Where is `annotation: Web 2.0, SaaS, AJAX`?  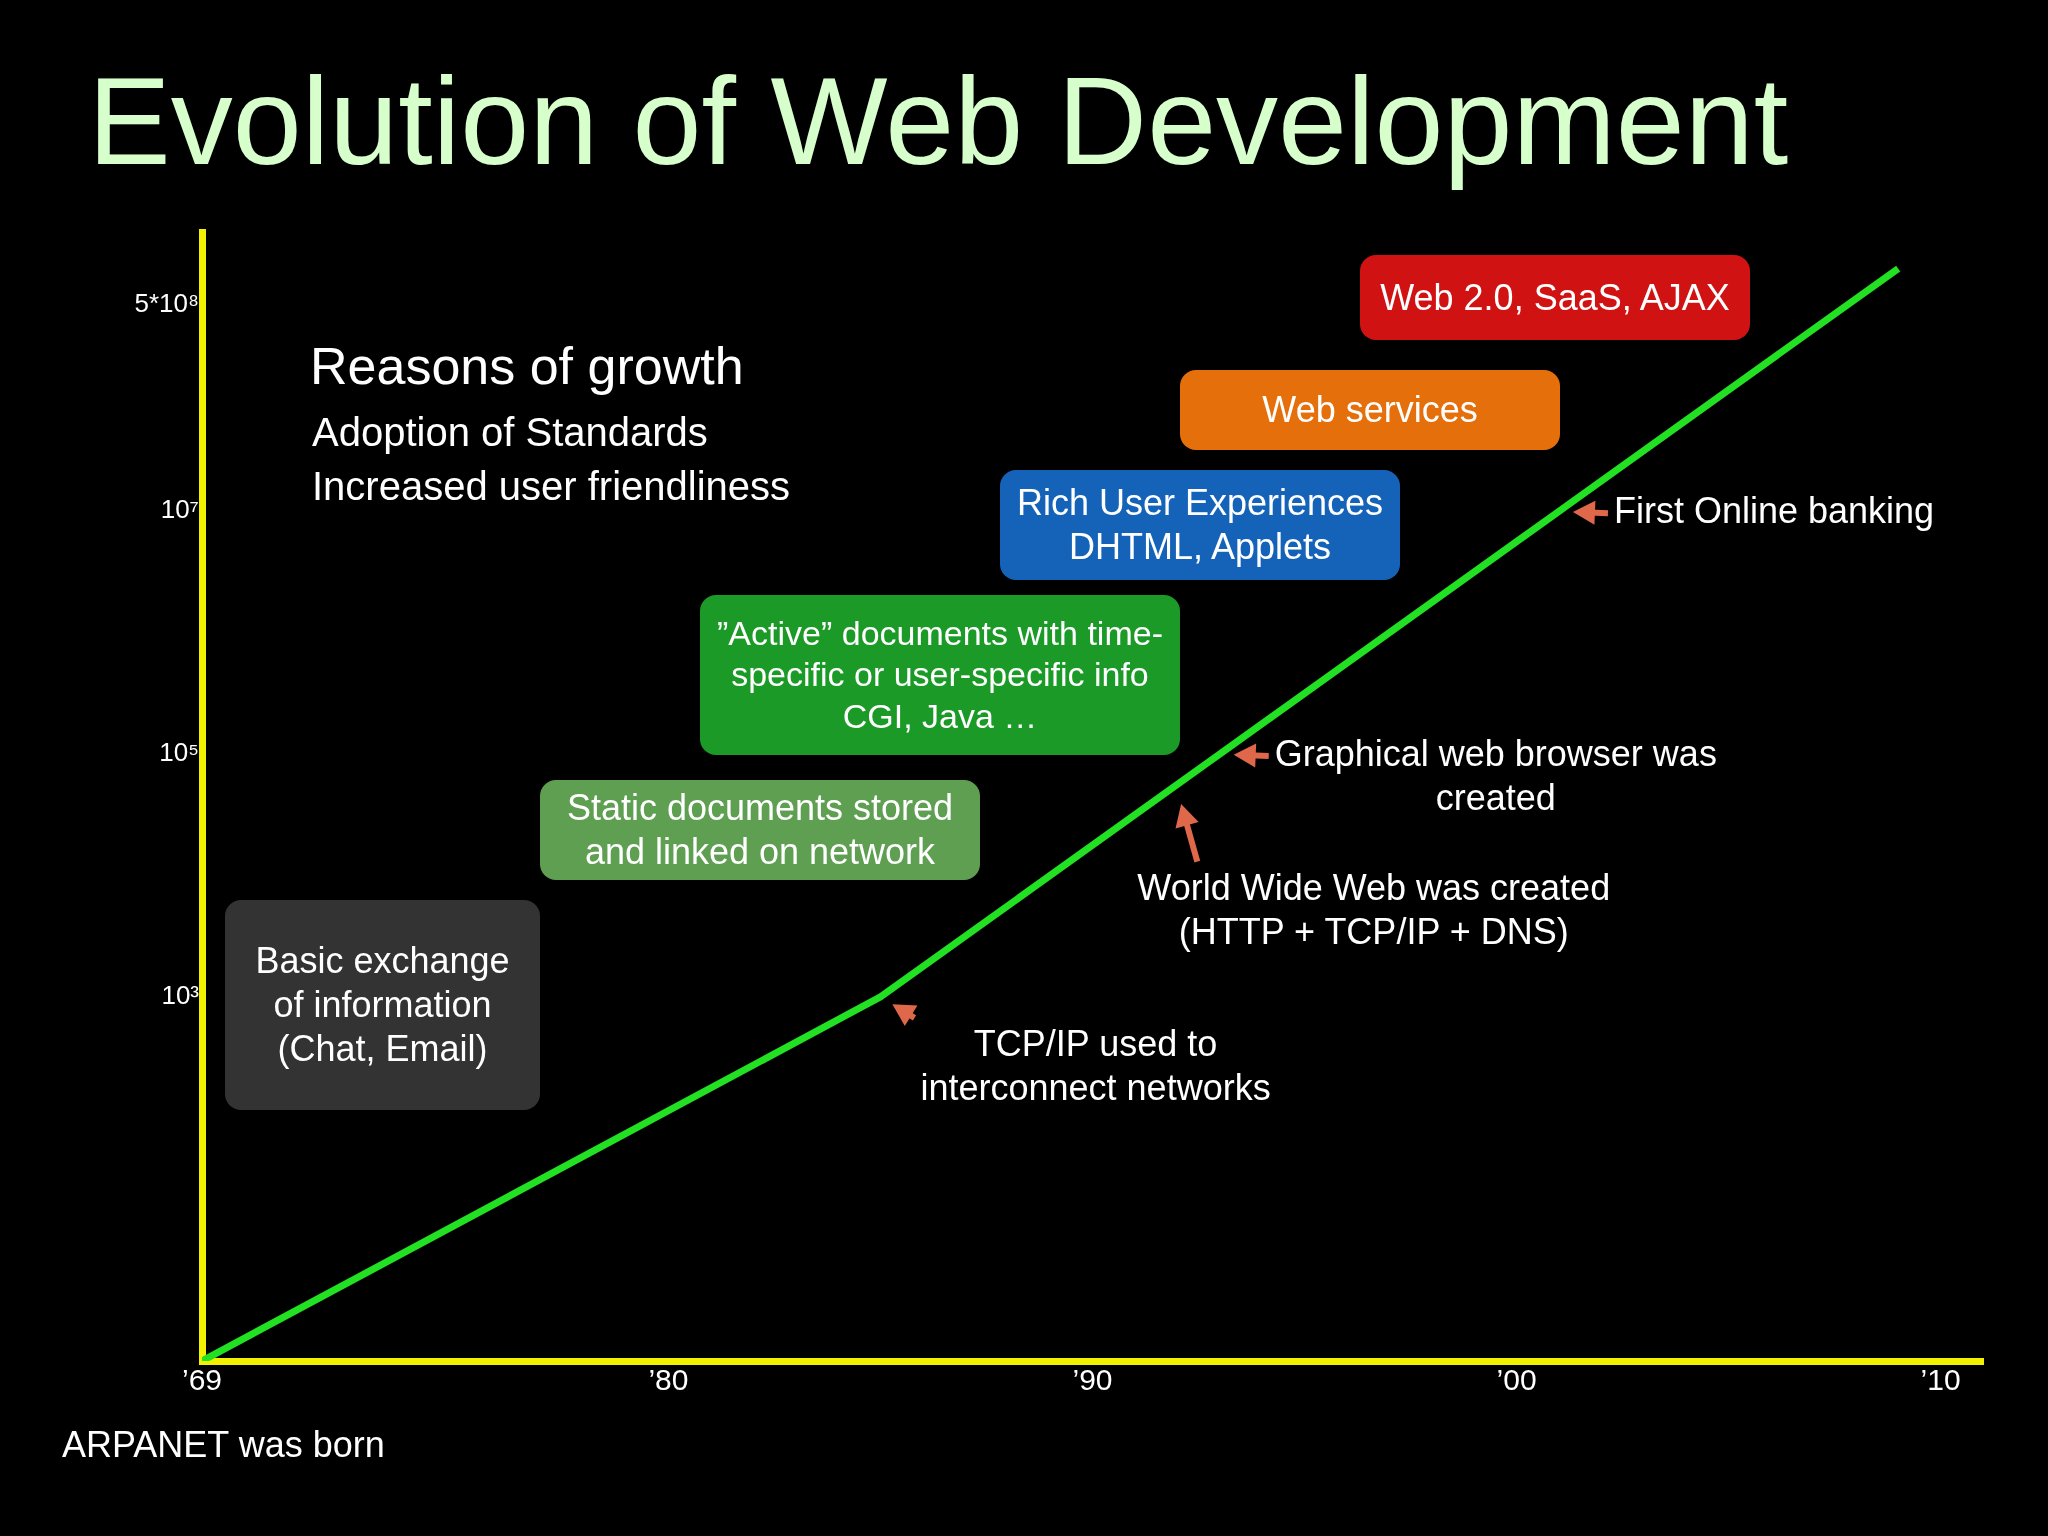
annotation: Web 2.0, SaaS, AJAX is located at coordinates (1555, 297).